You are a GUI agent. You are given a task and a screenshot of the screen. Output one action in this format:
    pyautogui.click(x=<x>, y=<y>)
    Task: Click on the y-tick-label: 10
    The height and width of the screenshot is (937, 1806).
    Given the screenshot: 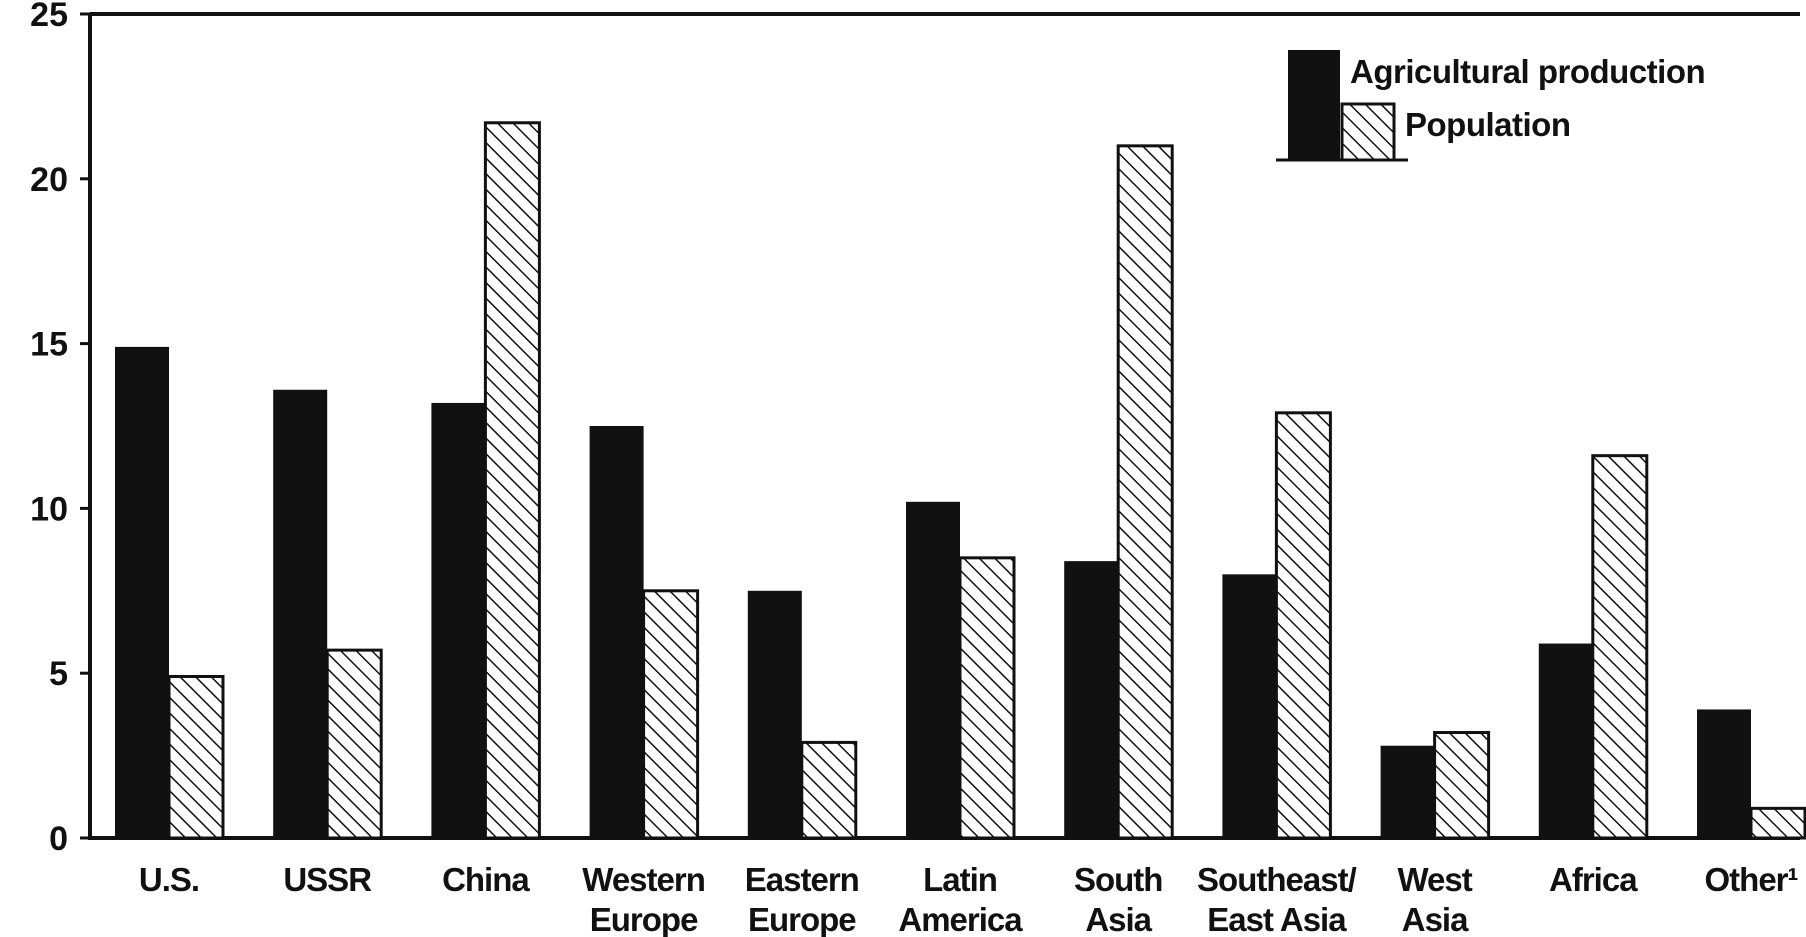 What is the action you would take?
    pyautogui.click(x=49, y=509)
    